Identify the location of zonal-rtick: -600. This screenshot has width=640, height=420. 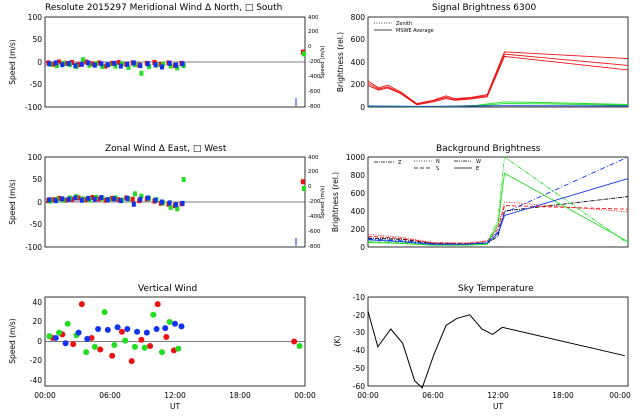
(314, 232).